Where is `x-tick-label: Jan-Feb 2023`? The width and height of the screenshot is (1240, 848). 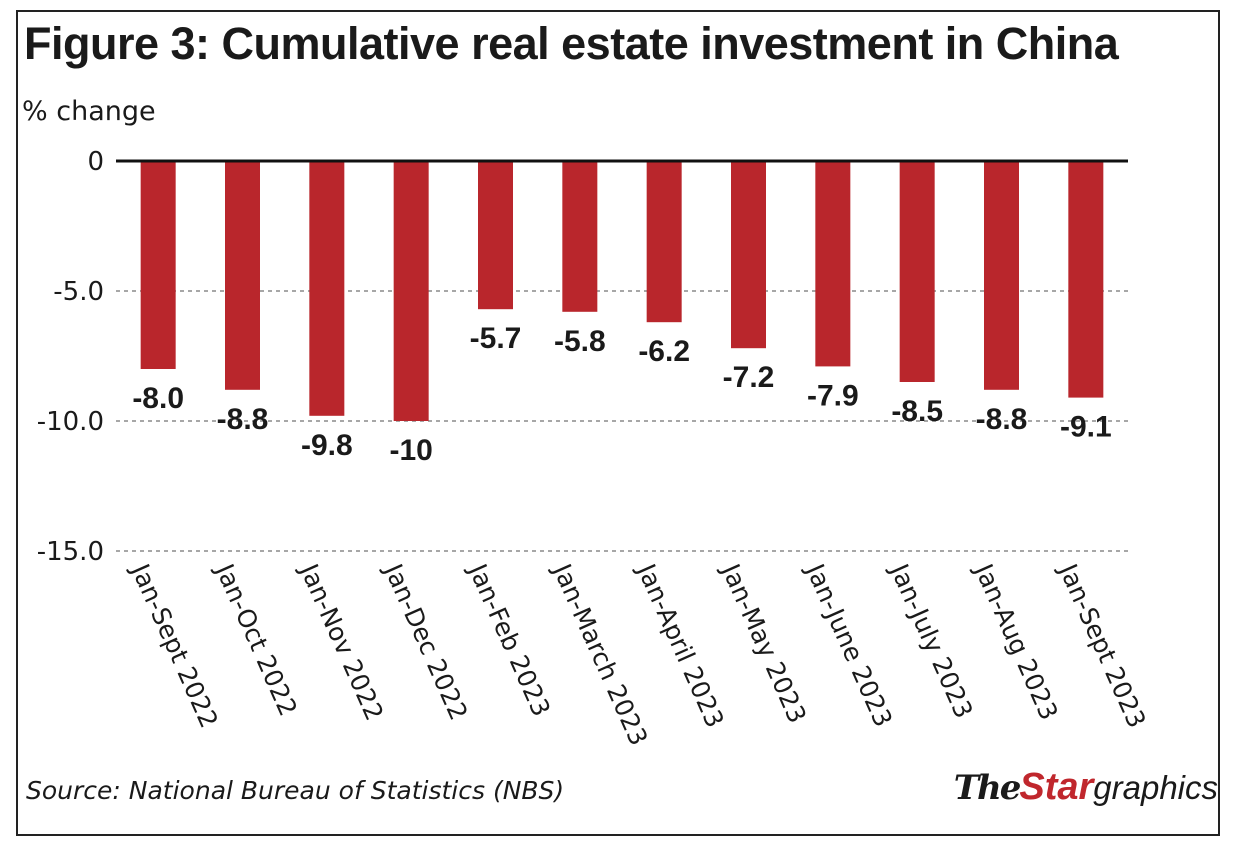 x-tick-label: Jan-Feb 2023 is located at coordinates (509, 639).